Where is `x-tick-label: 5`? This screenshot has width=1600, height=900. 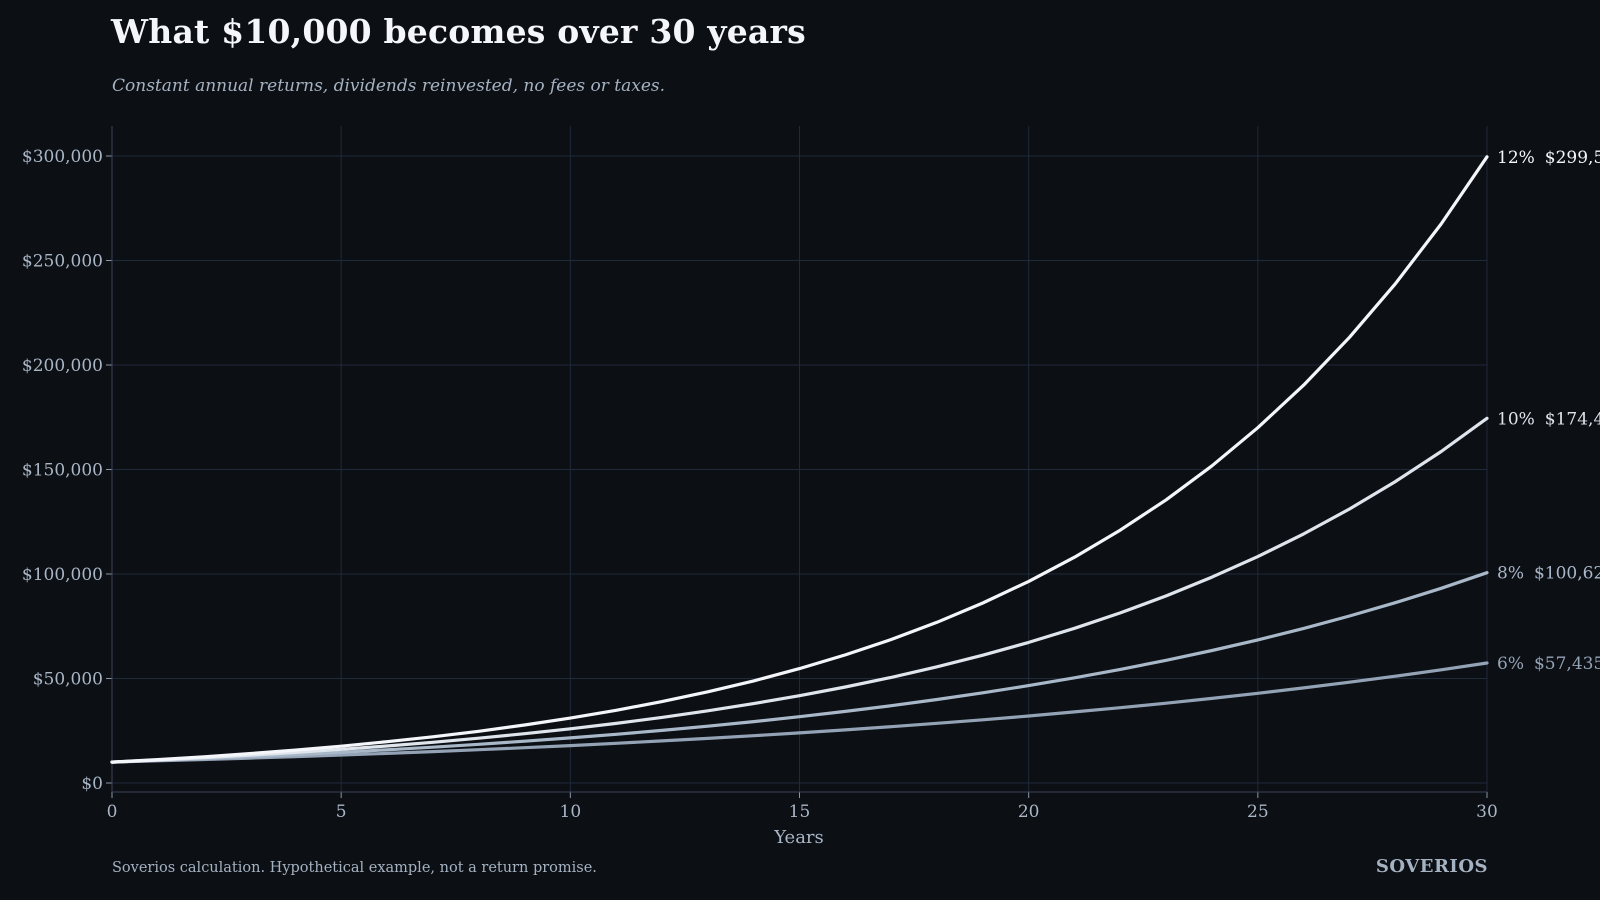 x-tick-label: 5 is located at coordinates (341, 812).